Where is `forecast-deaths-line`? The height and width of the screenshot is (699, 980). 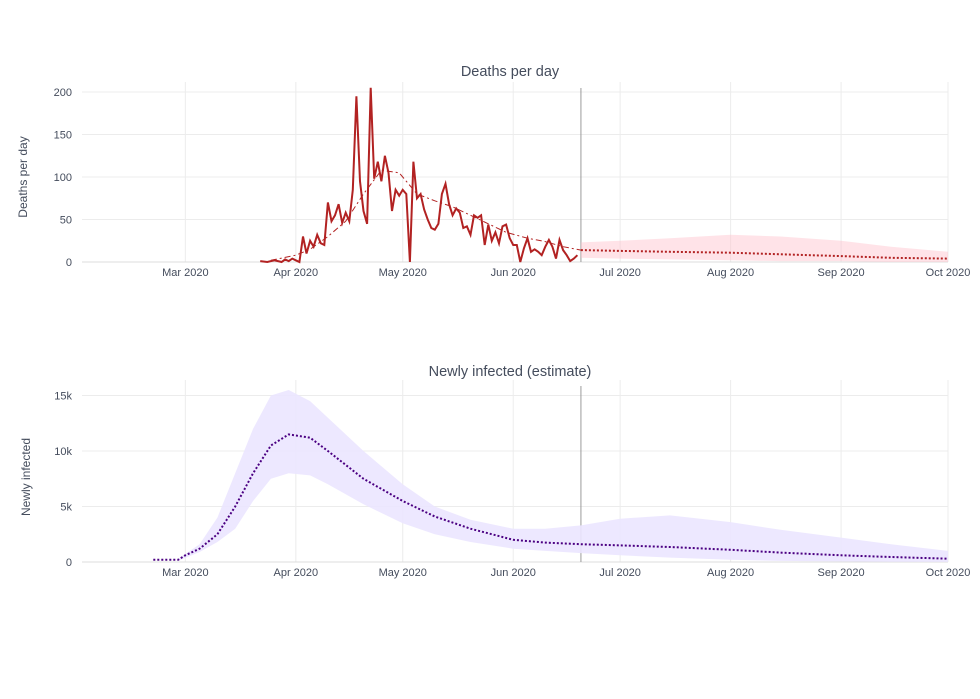
forecast-deaths-line is located at coordinates (764, 254).